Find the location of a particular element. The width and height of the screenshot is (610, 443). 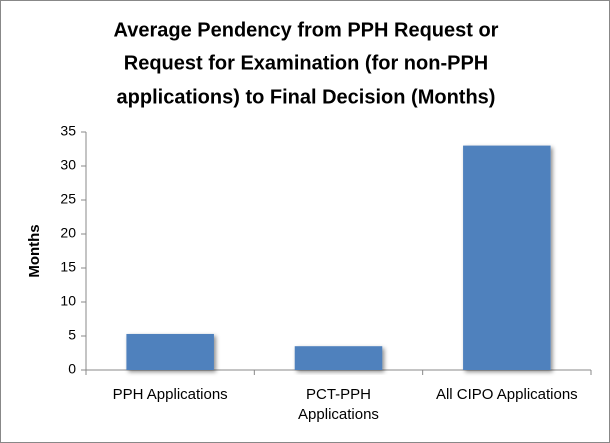

y-tick-label: 30 is located at coordinates (68, 165).